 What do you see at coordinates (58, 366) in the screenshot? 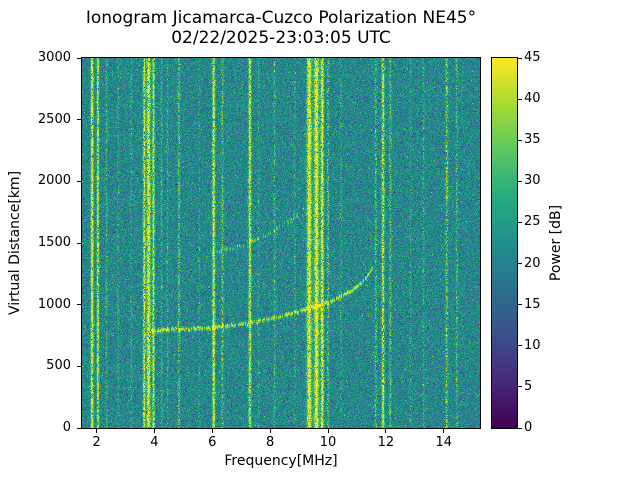
I see `y-tick-label: 500` at bounding box center [58, 366].